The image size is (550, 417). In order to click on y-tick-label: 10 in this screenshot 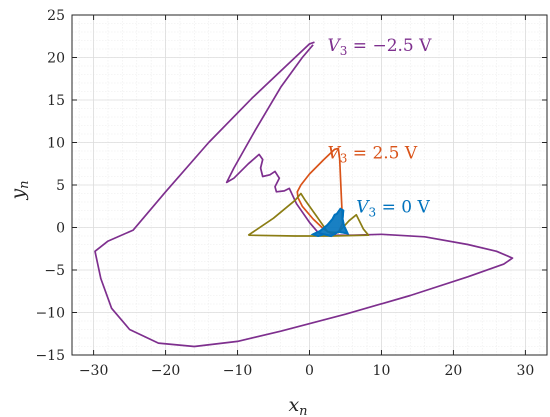, I will do `click(56, 144)`.